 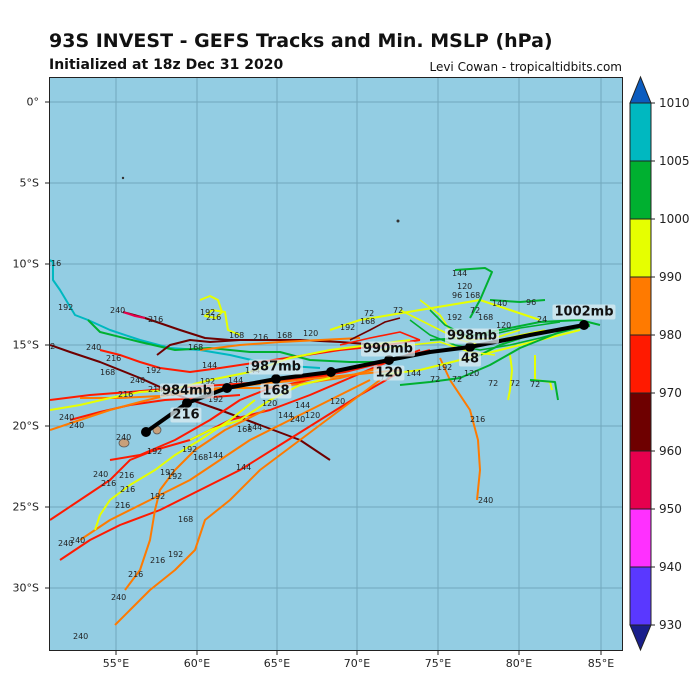 I want to click on mean-track-label-120h: 120, so click(x=389, y=373).